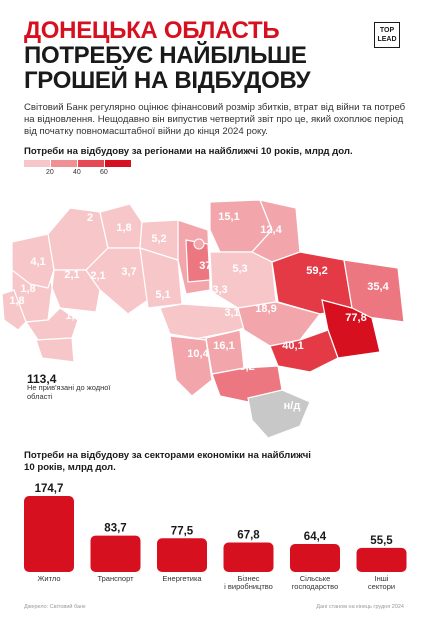 This screenshot has width=428, height=619. I want to click on region-25-label: 16,1, so click(223, 346).